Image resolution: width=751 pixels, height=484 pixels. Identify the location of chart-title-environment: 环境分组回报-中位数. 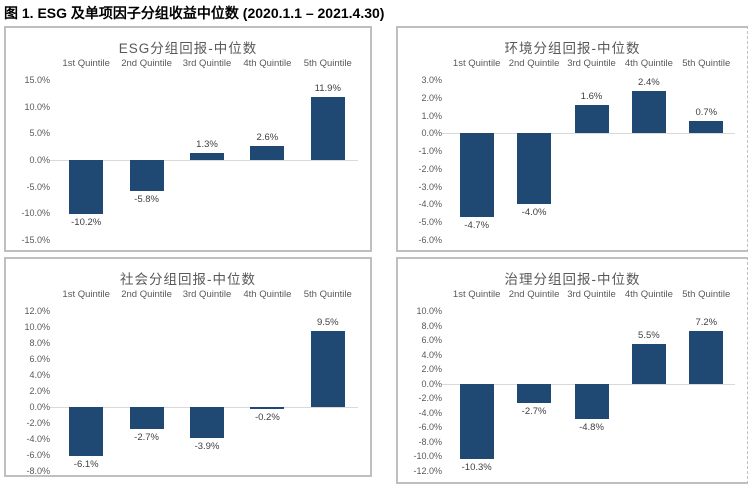
(572, 48).